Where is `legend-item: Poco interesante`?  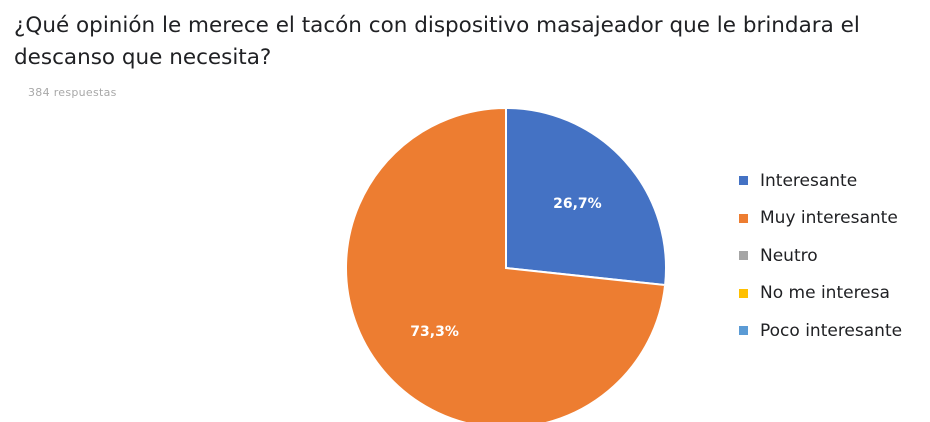
legend-item: Poco interesante is located at coordinates (820, 331).